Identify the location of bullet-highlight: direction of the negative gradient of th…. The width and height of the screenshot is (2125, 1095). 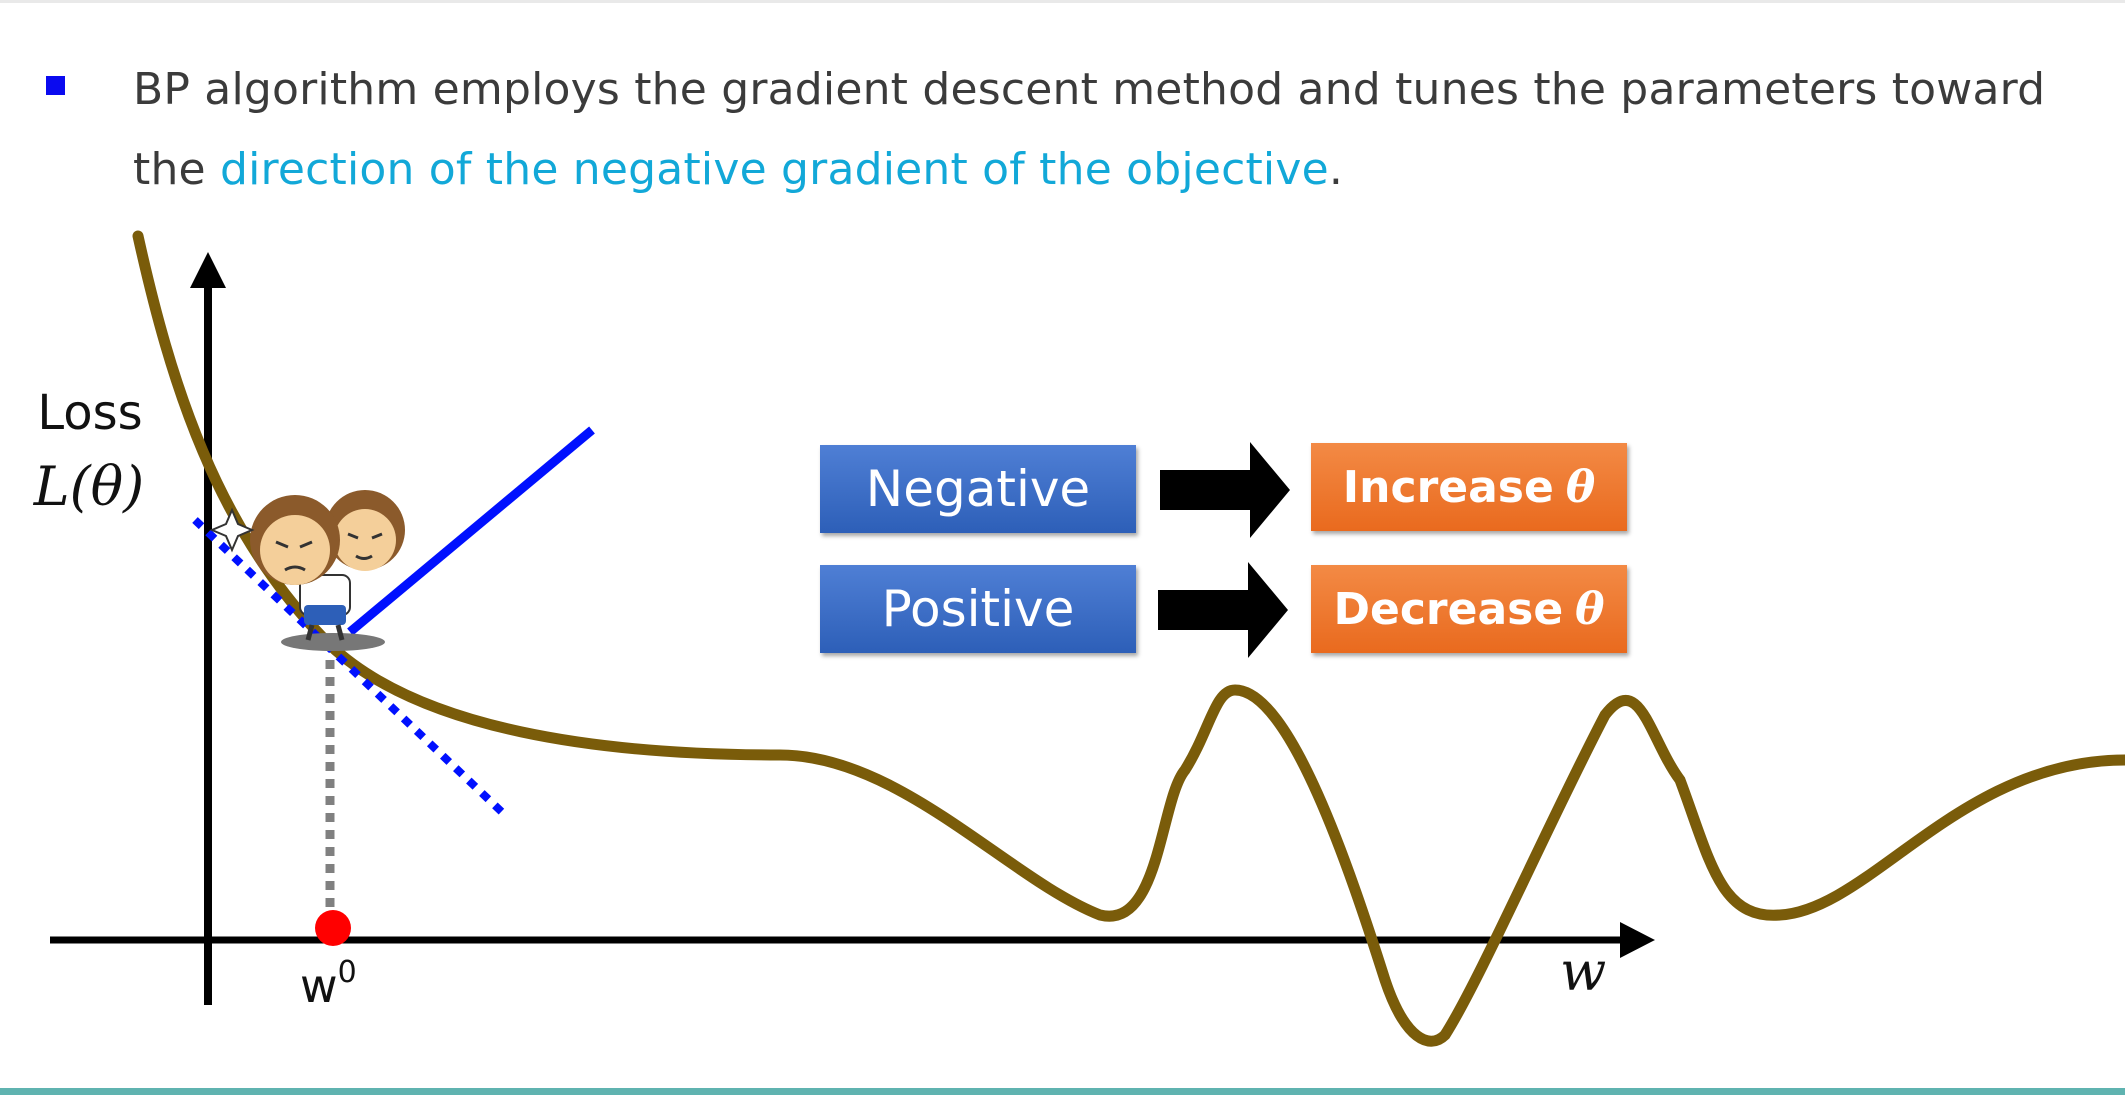
(774, 169).